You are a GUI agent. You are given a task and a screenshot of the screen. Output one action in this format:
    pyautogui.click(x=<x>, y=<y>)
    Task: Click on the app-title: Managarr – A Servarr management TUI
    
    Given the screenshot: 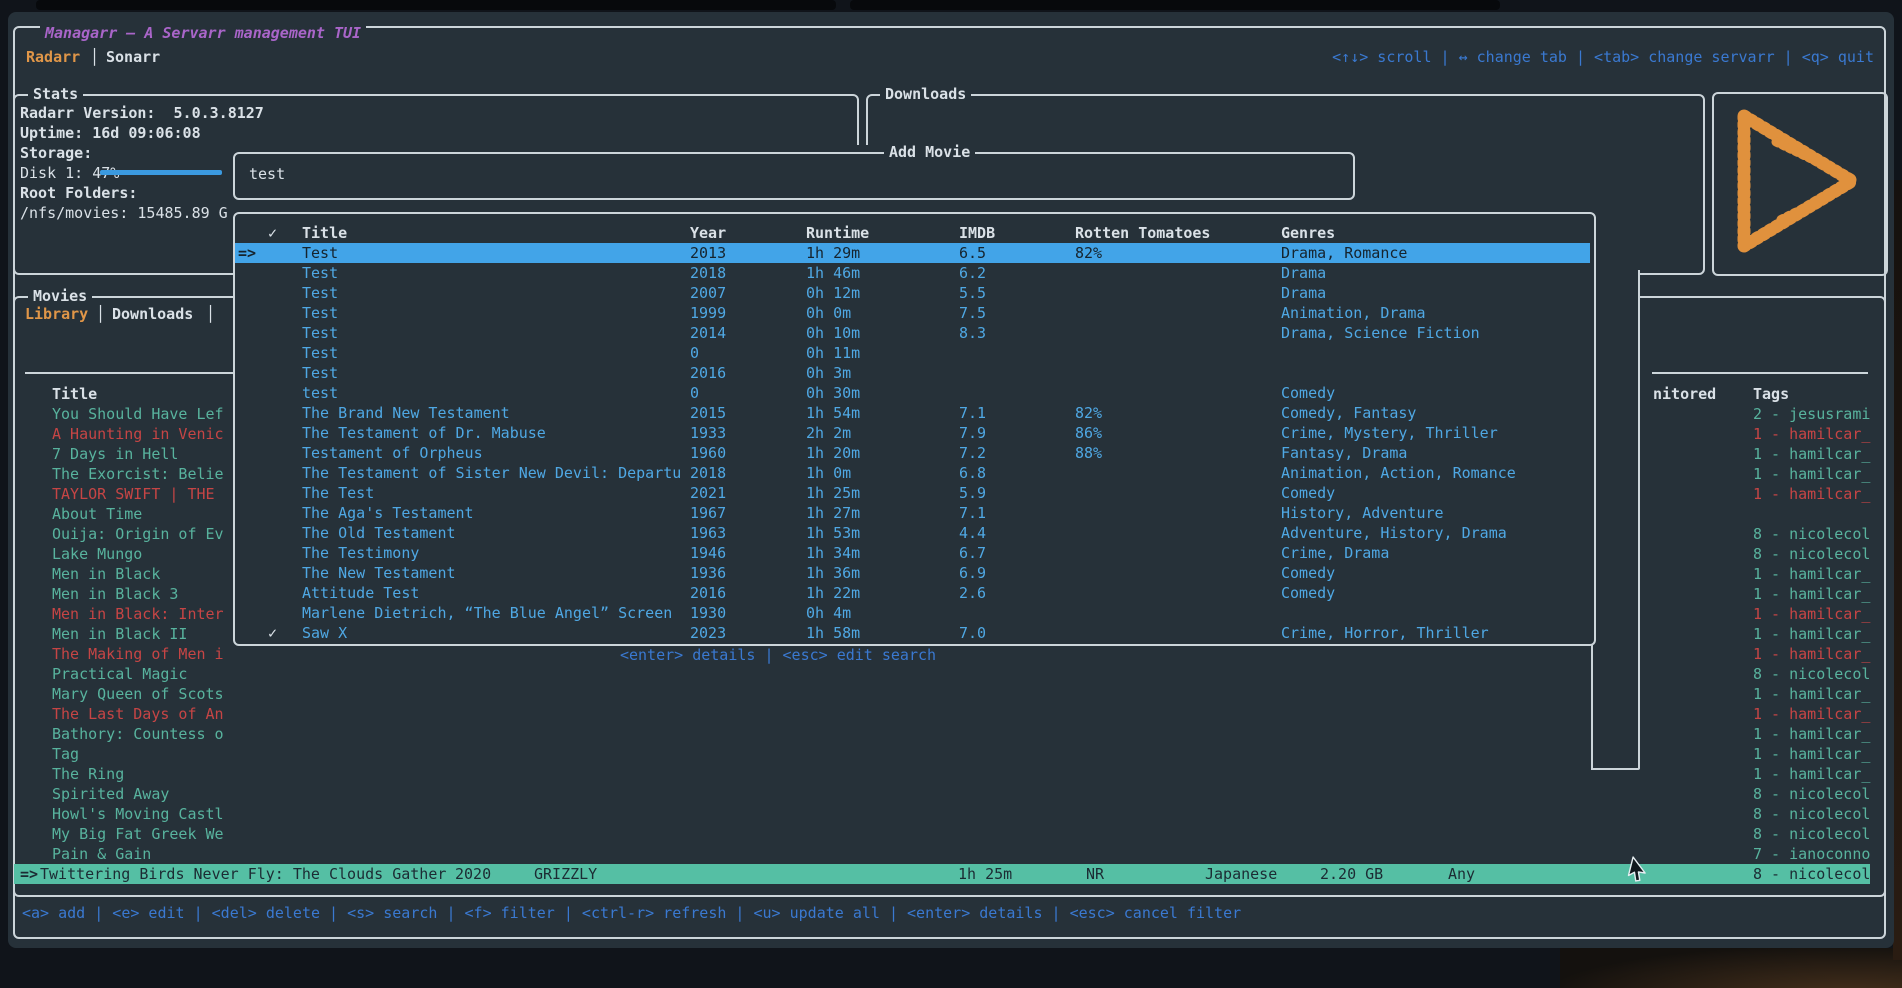 What is the action you would take?
    pyautogui.click(x=203, y=33)
    